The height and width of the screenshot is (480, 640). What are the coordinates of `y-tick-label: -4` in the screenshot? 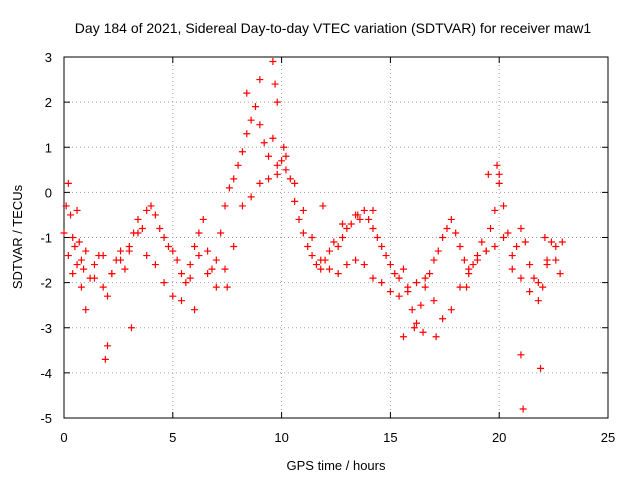 It's located at (46, 373).